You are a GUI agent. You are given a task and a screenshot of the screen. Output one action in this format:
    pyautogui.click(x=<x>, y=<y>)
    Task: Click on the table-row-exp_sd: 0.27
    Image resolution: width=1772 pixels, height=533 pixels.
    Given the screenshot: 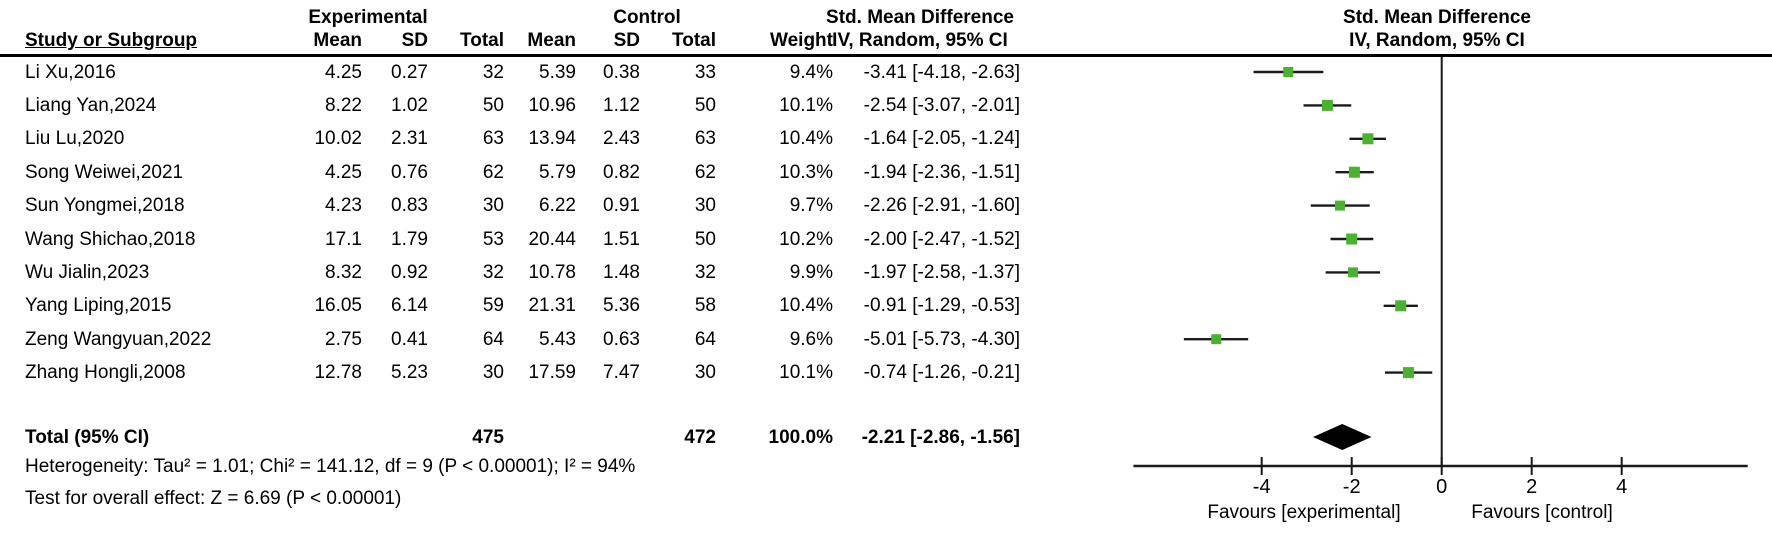 What is the action you would take?
    pyautogui.click(x=409, y=72)
    